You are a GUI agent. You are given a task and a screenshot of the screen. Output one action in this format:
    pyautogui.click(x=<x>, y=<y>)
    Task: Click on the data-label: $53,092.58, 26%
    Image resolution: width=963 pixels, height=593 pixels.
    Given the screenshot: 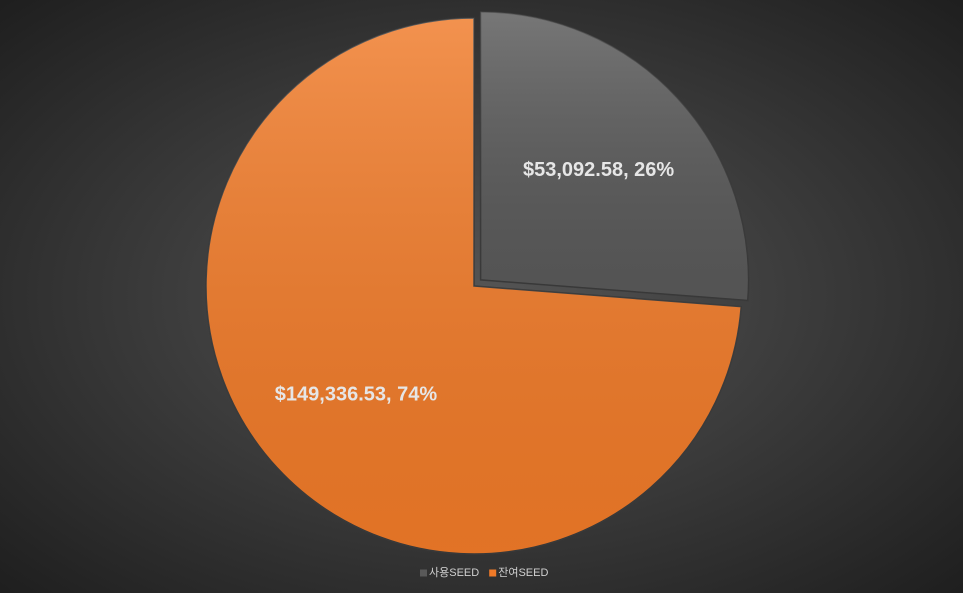 What is the action you would take?
    pyautogui.click(x=598, y=170)
    